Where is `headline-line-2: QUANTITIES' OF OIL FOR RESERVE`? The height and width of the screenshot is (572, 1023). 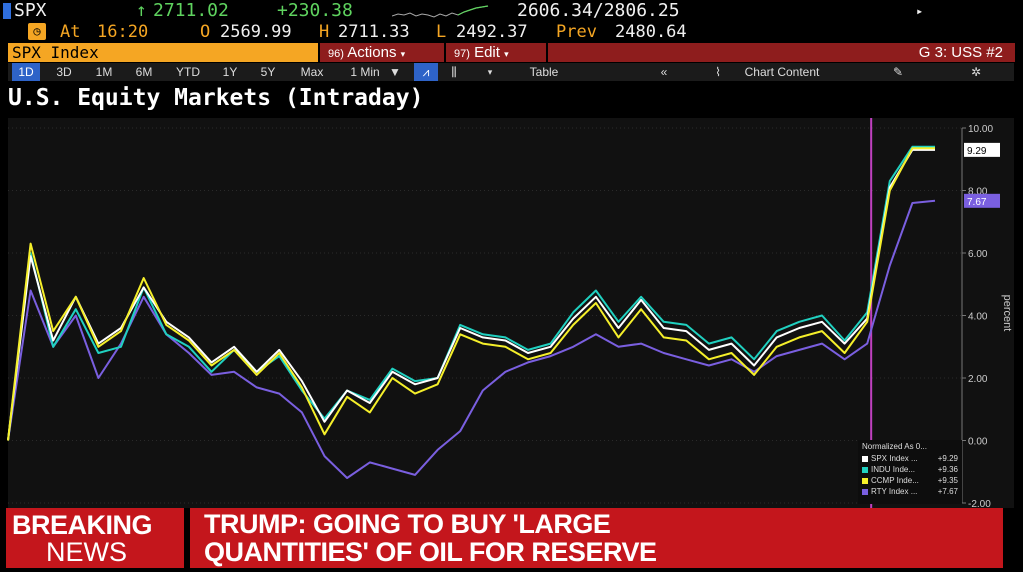
headline-line-2: QUANTITIES' OF OIL FOR RESERVE is located at coordinates (430, 552).